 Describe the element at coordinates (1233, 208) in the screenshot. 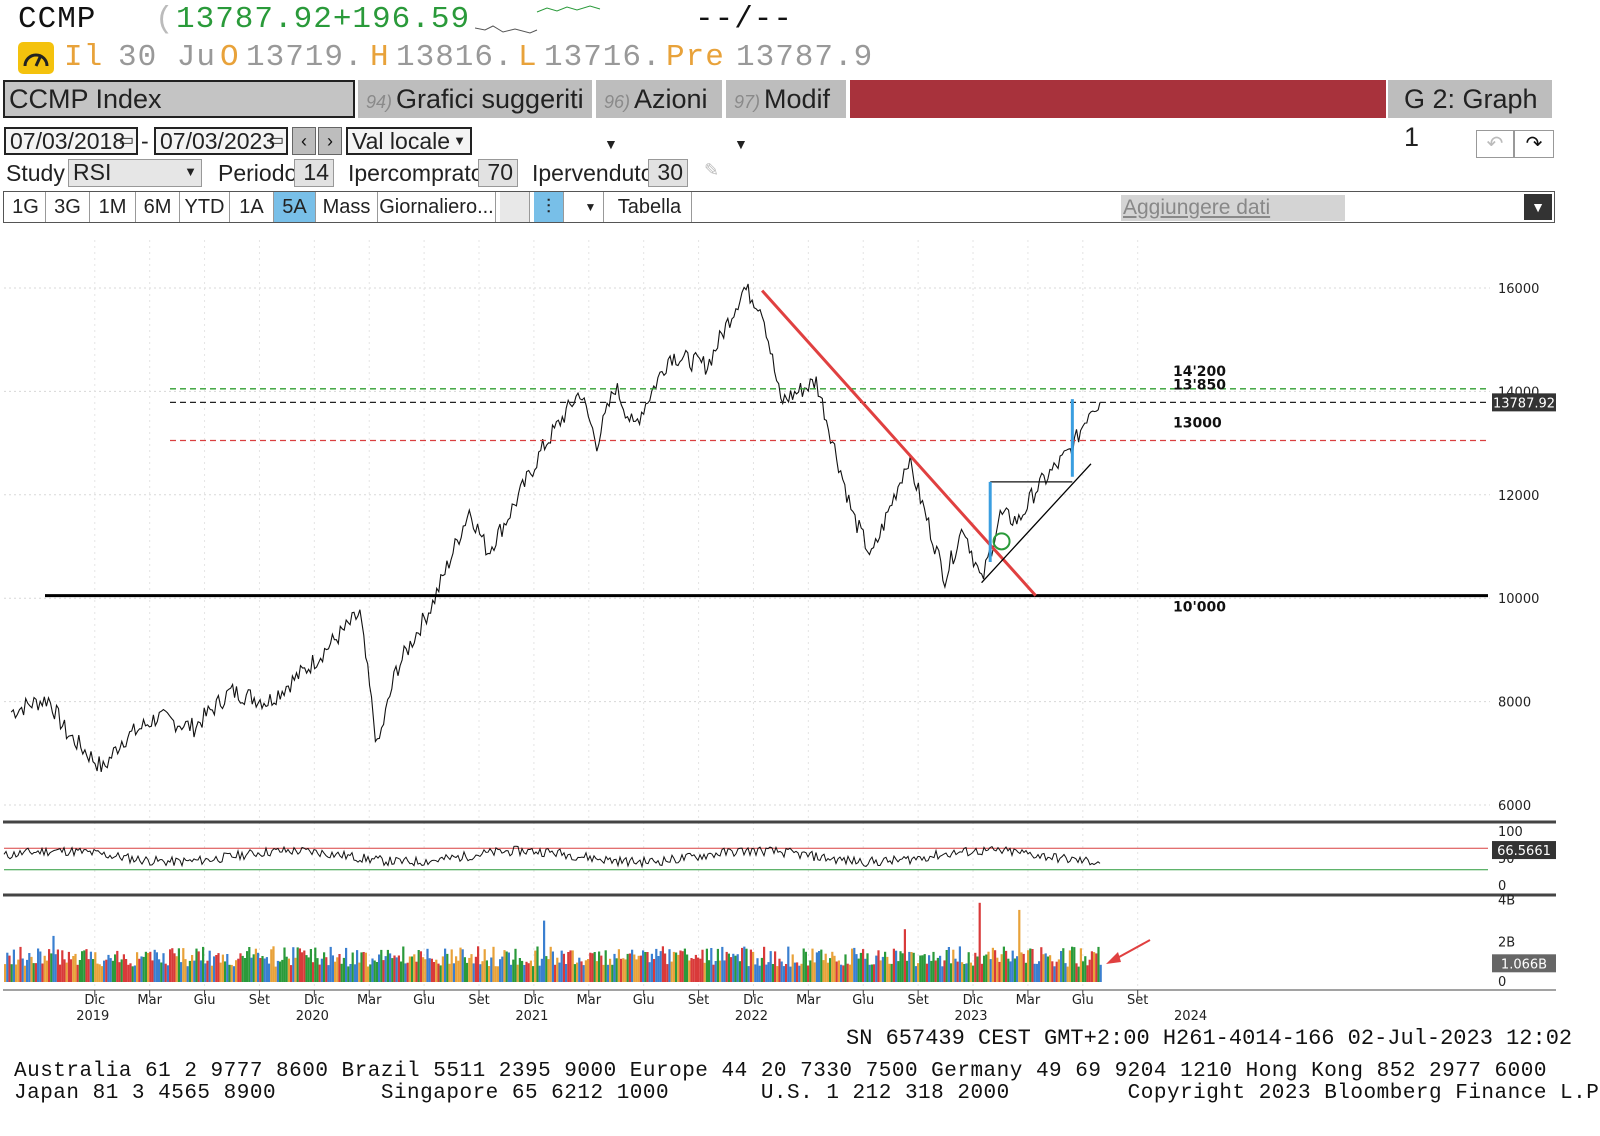

I see `add-data-field: Aggiungere dati` at that location.